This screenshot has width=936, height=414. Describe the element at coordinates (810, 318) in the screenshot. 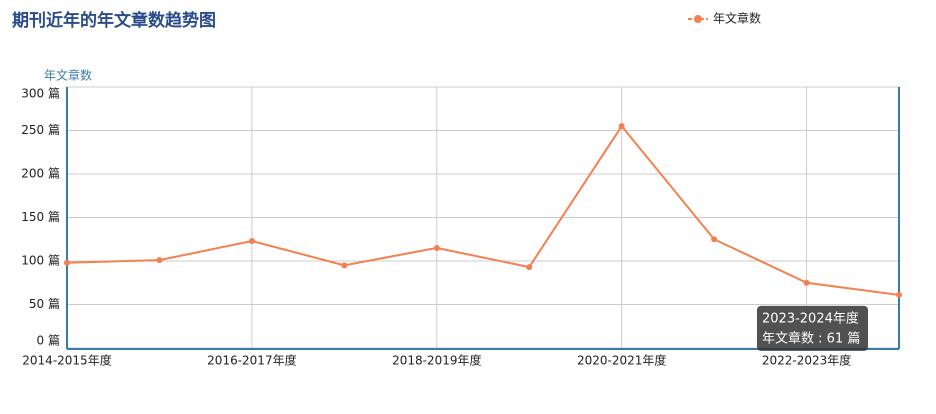

I see `tooltip-text: 2023-2024年度` at that location.